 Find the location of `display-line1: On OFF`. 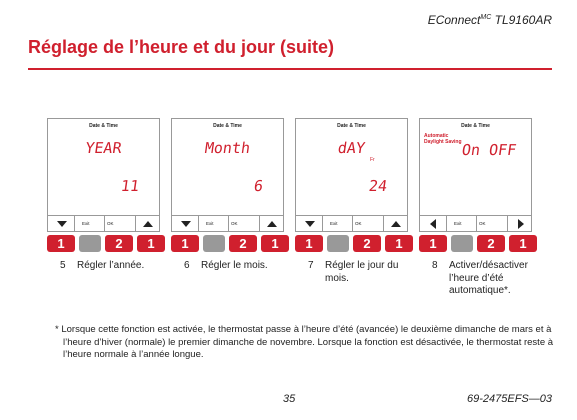

display-line1: On OFF is located at coordinates (489, 150).